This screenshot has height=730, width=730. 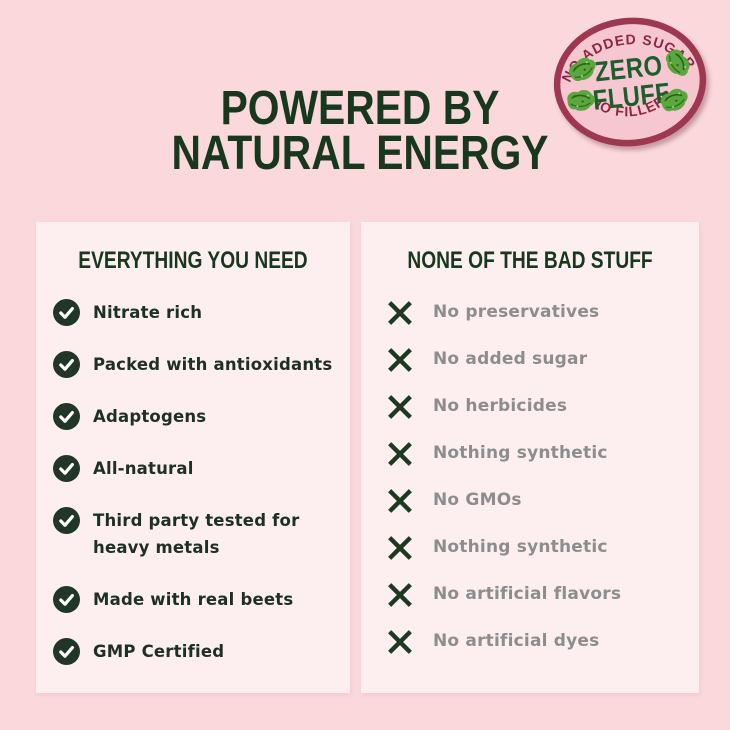 I want to click on list-item: Packed with antioxidants, so click(x=193, y=364).